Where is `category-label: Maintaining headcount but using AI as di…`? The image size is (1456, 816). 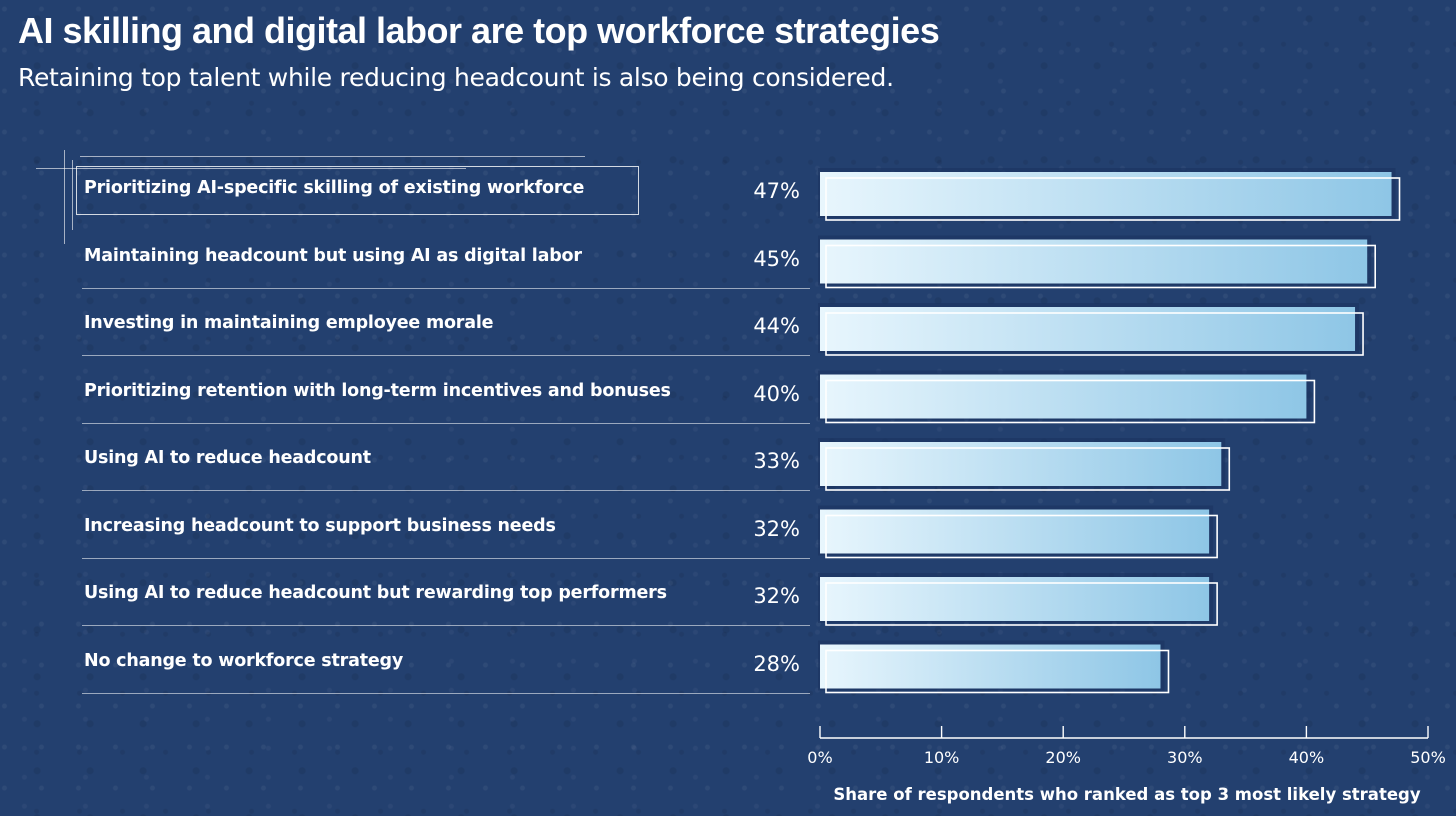
category-label: Maintaining headcount but using AI as di… is located at coordinates (333, 255).